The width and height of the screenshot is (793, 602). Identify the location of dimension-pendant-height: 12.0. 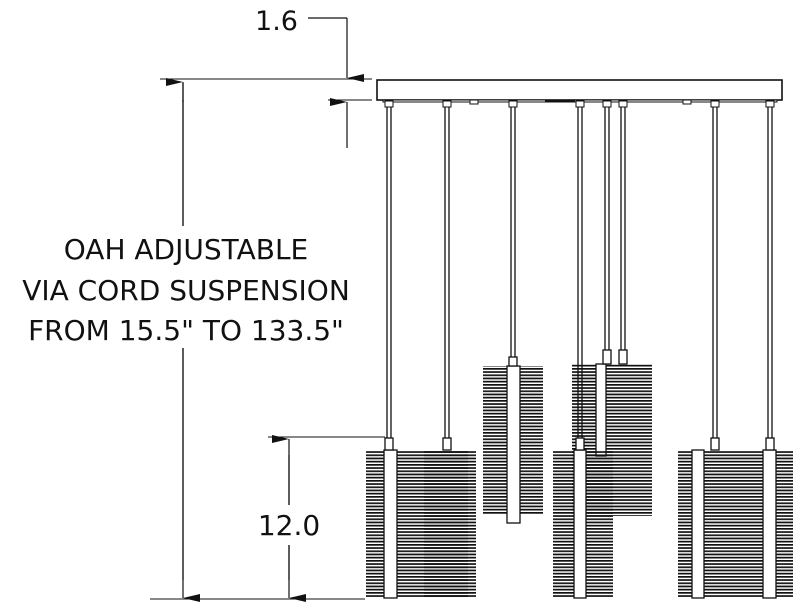
(314, 518).